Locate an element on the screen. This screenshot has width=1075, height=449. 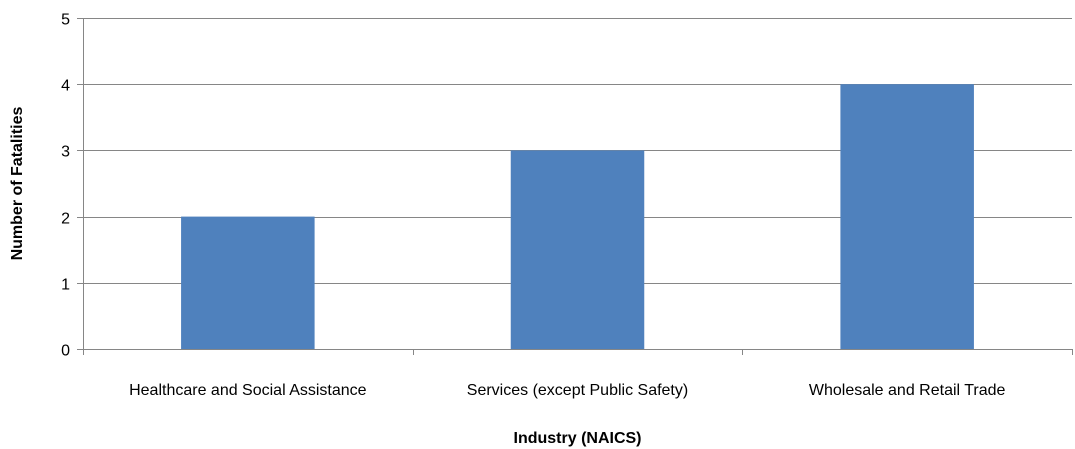
y-tick-label: 4 is located at coordinates (65, 86).